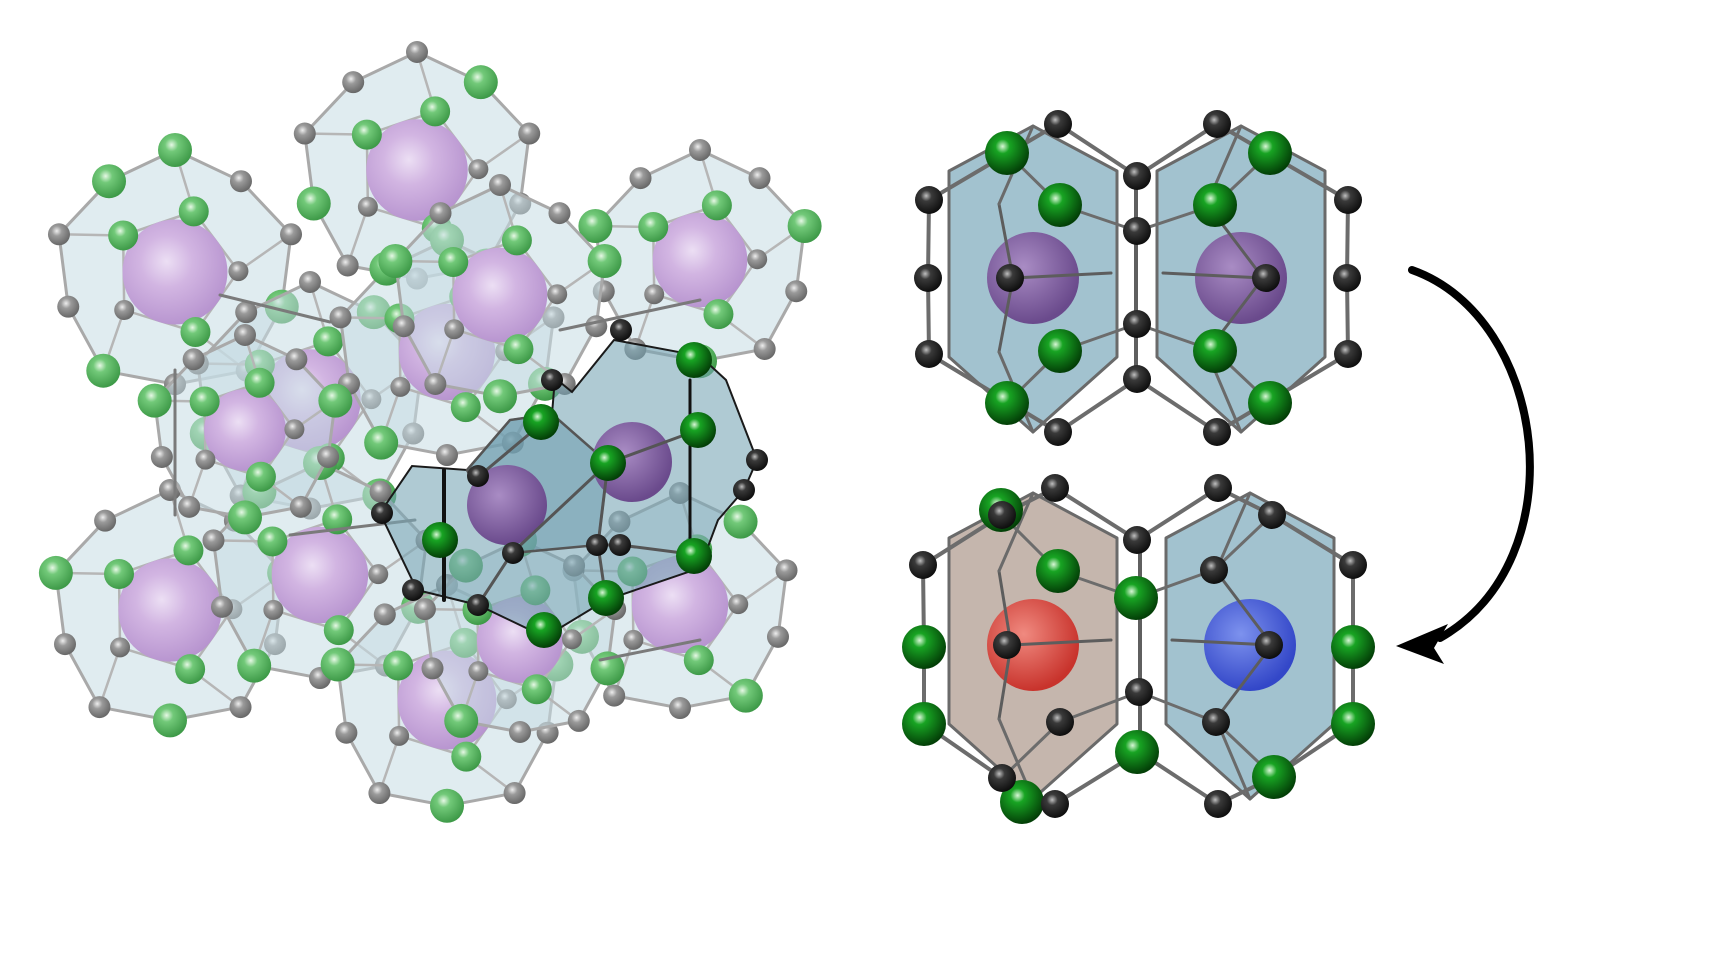 The width and height of the screenshot is (1716, 957). What do you see at coordinates (507, 505) in the screenshot?
I see `guest-purple-sphere` at bounding box center [507, 505].